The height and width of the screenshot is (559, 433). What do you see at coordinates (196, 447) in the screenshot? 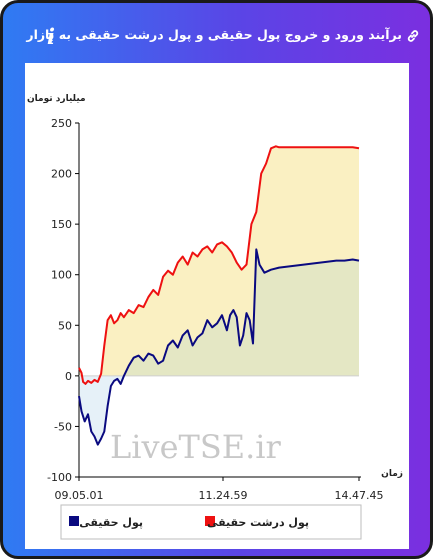
I see `watermark: LiveTSE.ir` at bounding box center [196, 447].